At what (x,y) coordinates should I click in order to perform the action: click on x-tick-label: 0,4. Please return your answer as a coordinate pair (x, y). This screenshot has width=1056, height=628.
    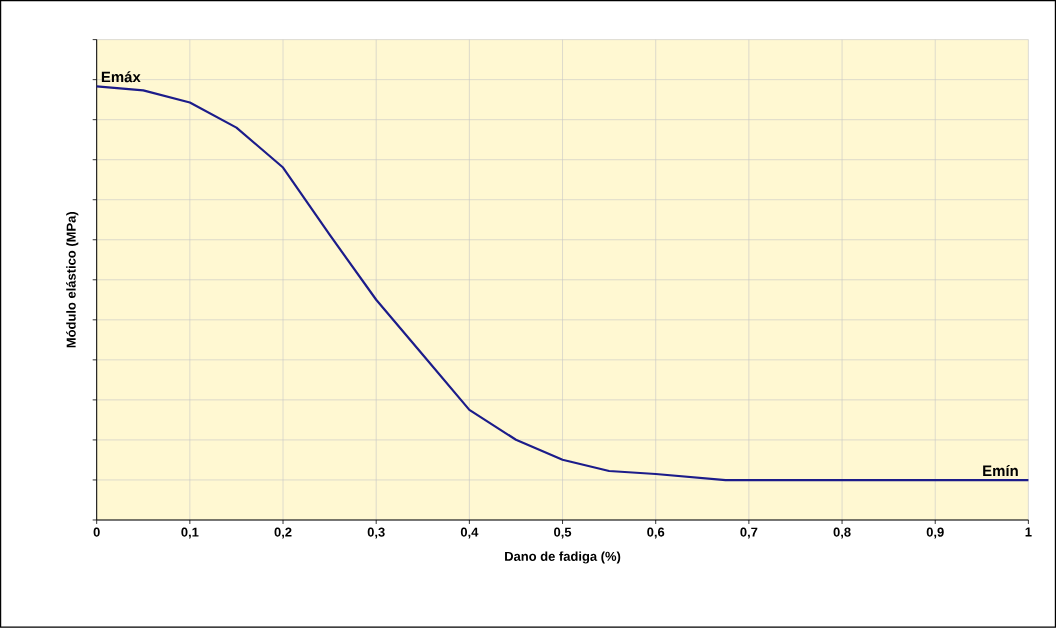
    Looking at the image, I should click on (469, 533).